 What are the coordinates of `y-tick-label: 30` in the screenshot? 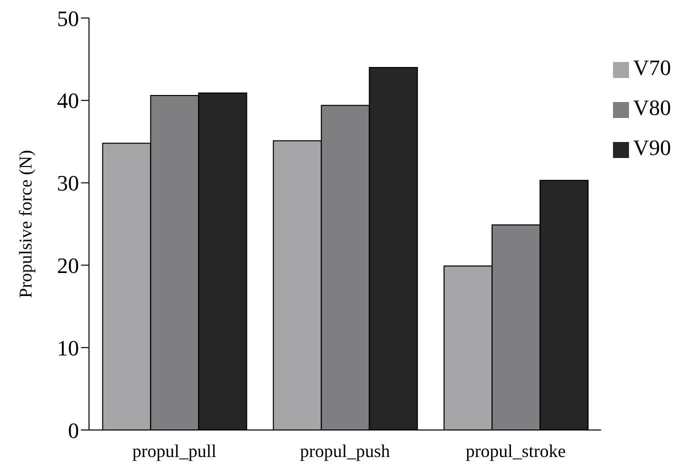 It's located at (68, 183).